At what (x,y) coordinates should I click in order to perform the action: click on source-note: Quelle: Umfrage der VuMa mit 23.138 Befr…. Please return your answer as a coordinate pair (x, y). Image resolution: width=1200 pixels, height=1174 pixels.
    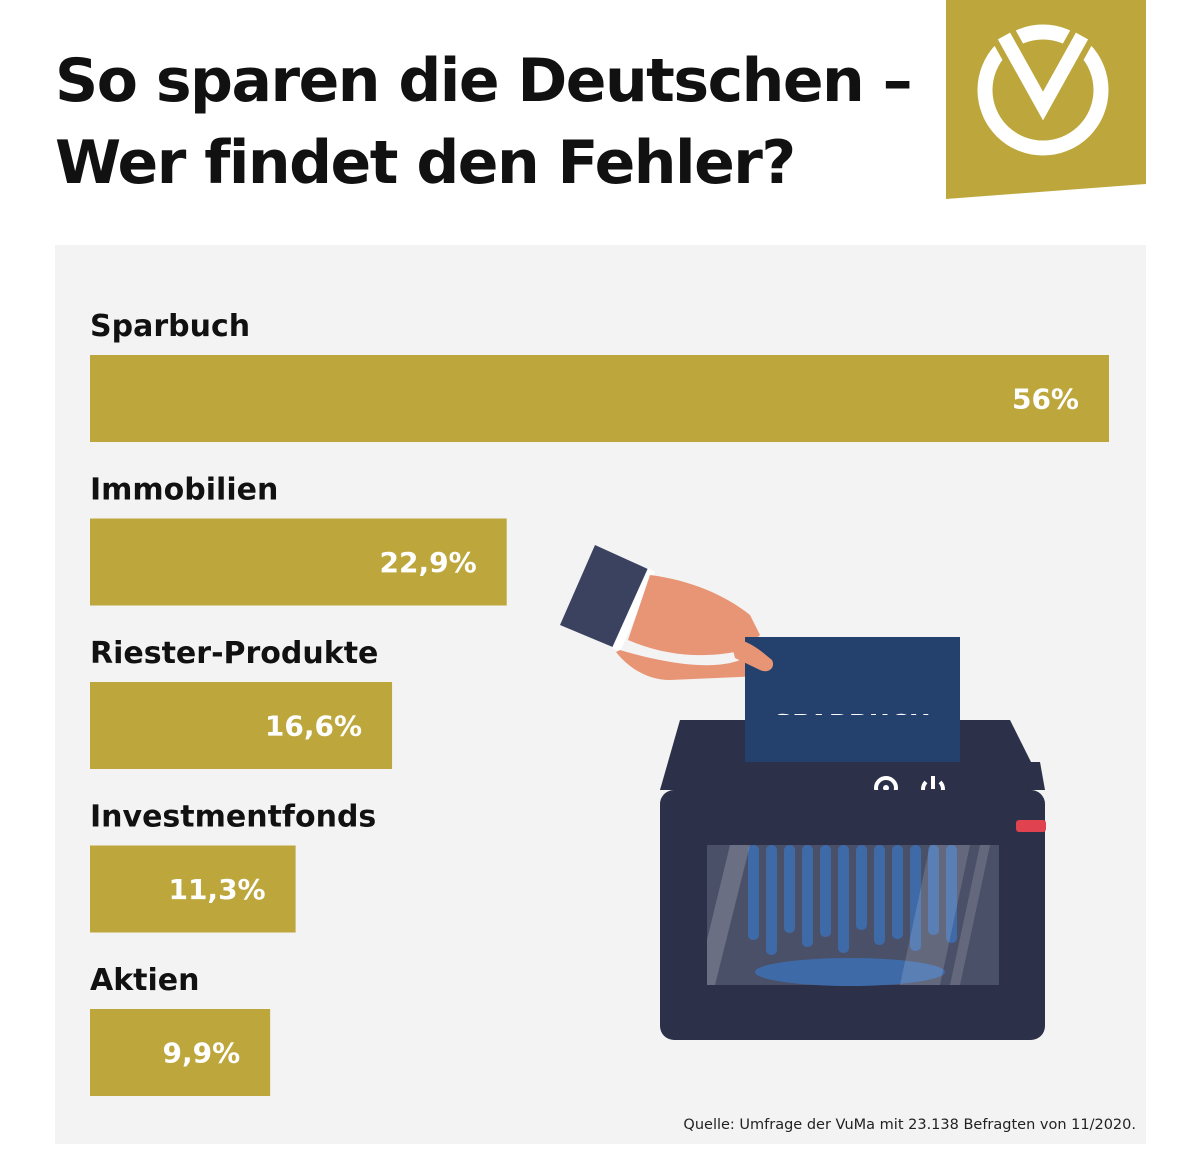
    Looking at the image, I should click on (909, 1125).